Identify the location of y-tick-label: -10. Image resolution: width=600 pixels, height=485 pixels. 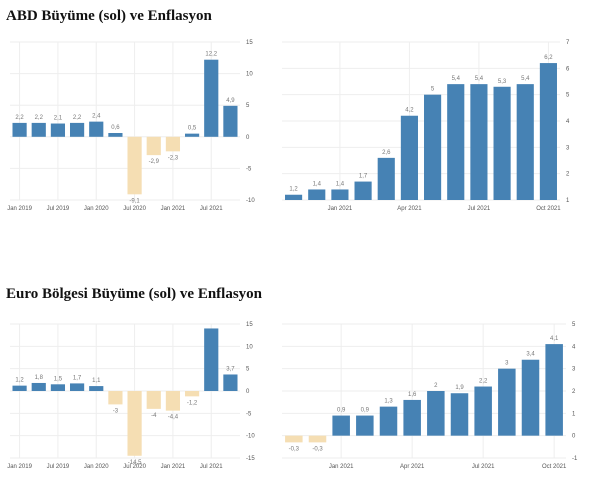
(250, 437).